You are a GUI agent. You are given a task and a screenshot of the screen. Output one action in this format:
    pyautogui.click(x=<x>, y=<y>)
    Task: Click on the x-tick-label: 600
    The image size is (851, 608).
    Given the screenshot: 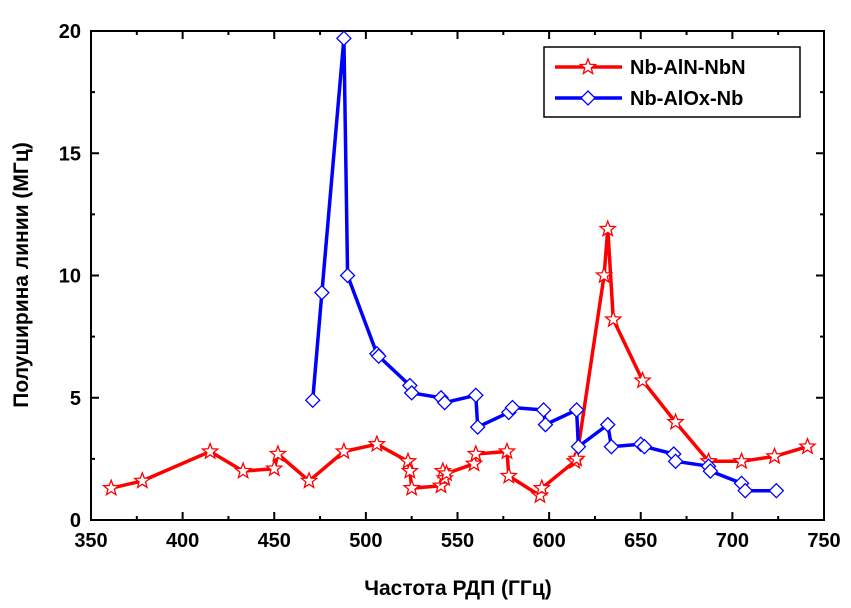 What is the action you would take?
    pyautogui.click(x=548, y=541)
    